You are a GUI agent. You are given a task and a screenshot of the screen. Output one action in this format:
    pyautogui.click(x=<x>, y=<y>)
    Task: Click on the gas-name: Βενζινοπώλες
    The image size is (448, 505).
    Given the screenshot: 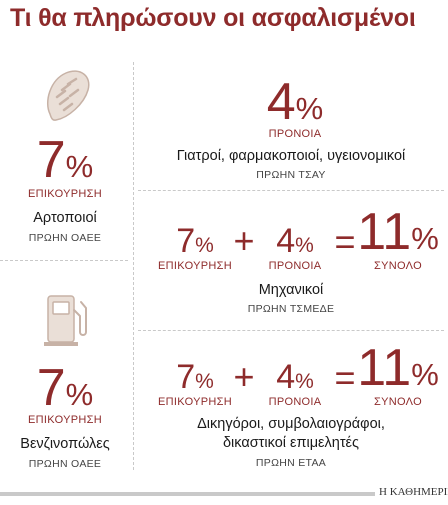 What is the action you would take?
    pyautogui.click(x=65, y=444)
    